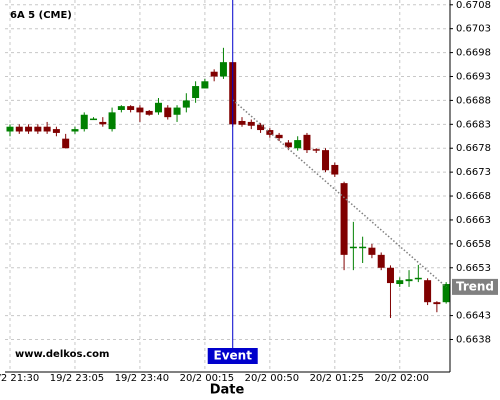 This screenshot has height=400, width=500. I want to click on y-tick-label: 0.6693, so click(473, 77).